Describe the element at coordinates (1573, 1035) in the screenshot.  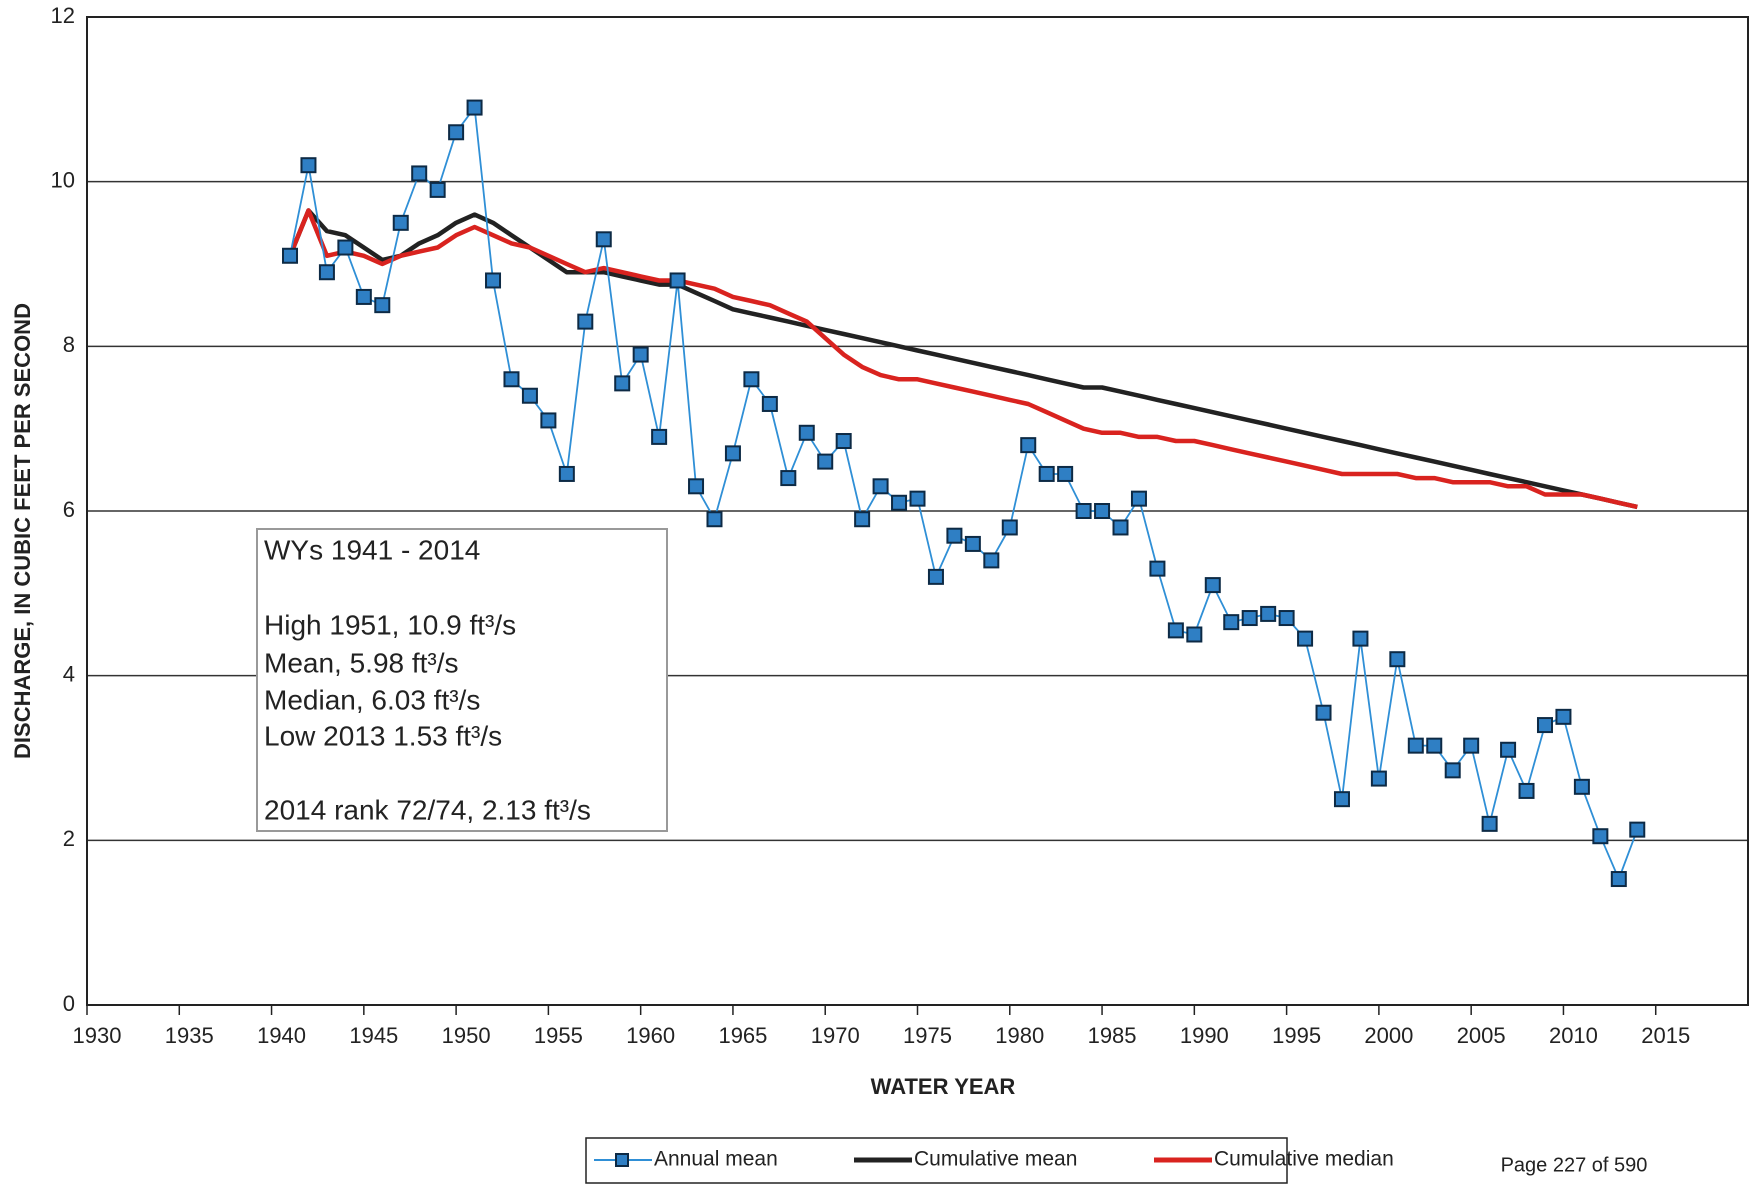
I see `x-tick-label: 2010` at that location.